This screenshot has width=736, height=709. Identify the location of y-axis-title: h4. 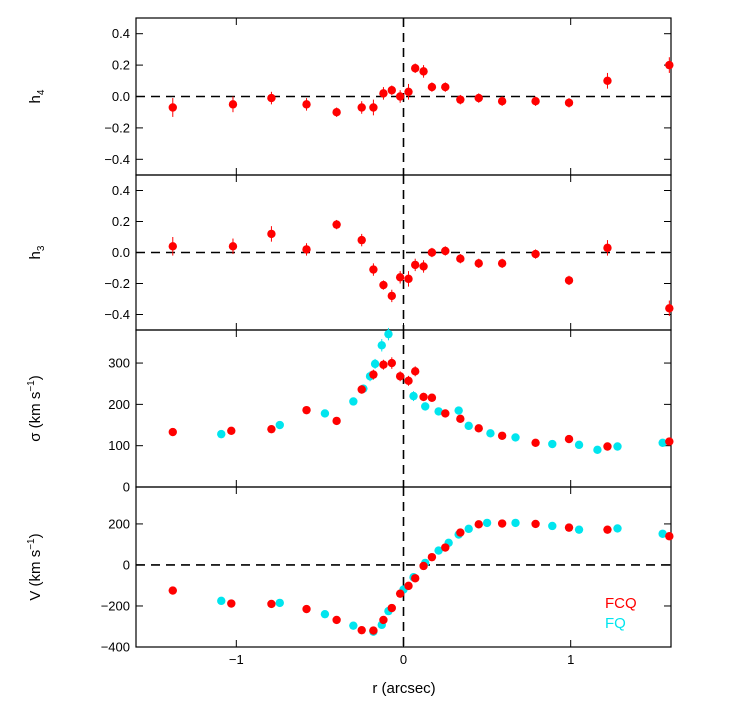
(37, 96).